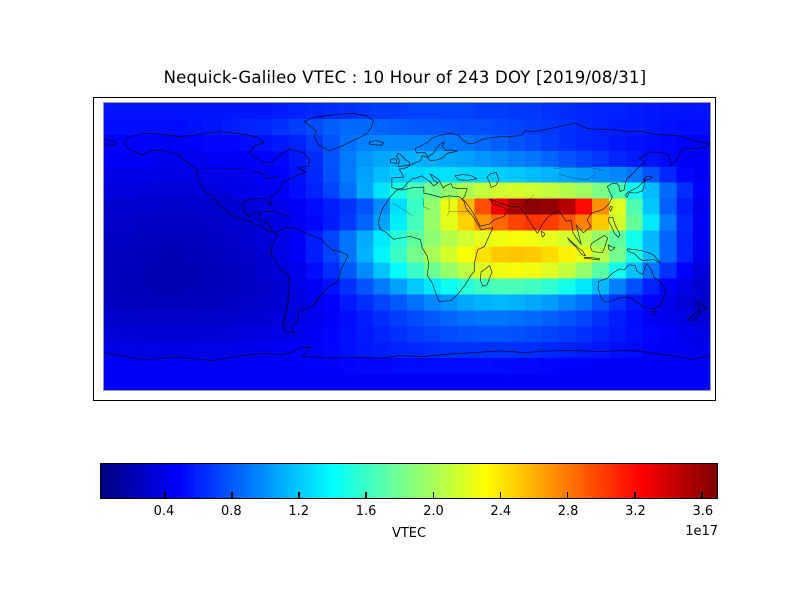  What do you see at coordinates (493, 179) in the screenshot?
I see `coastline-caspian-sea` at bounding box center [493, 179].